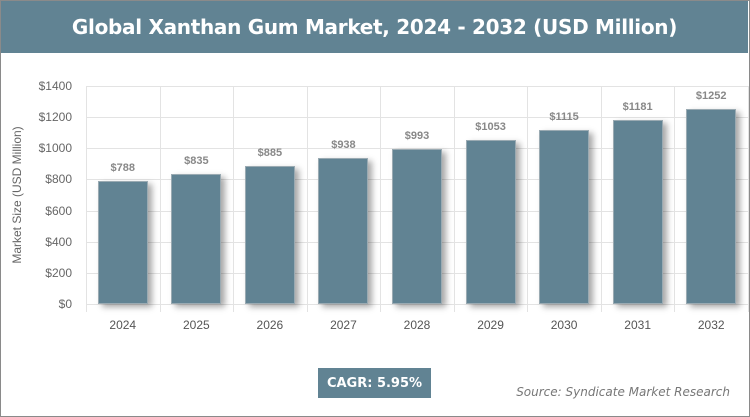 The width and height of the screenshot is (750, 417). What do you see at coordinates (58, 210) in the screenshot?
I see `y-tick-label: $600` at bounding box center [58, 210].